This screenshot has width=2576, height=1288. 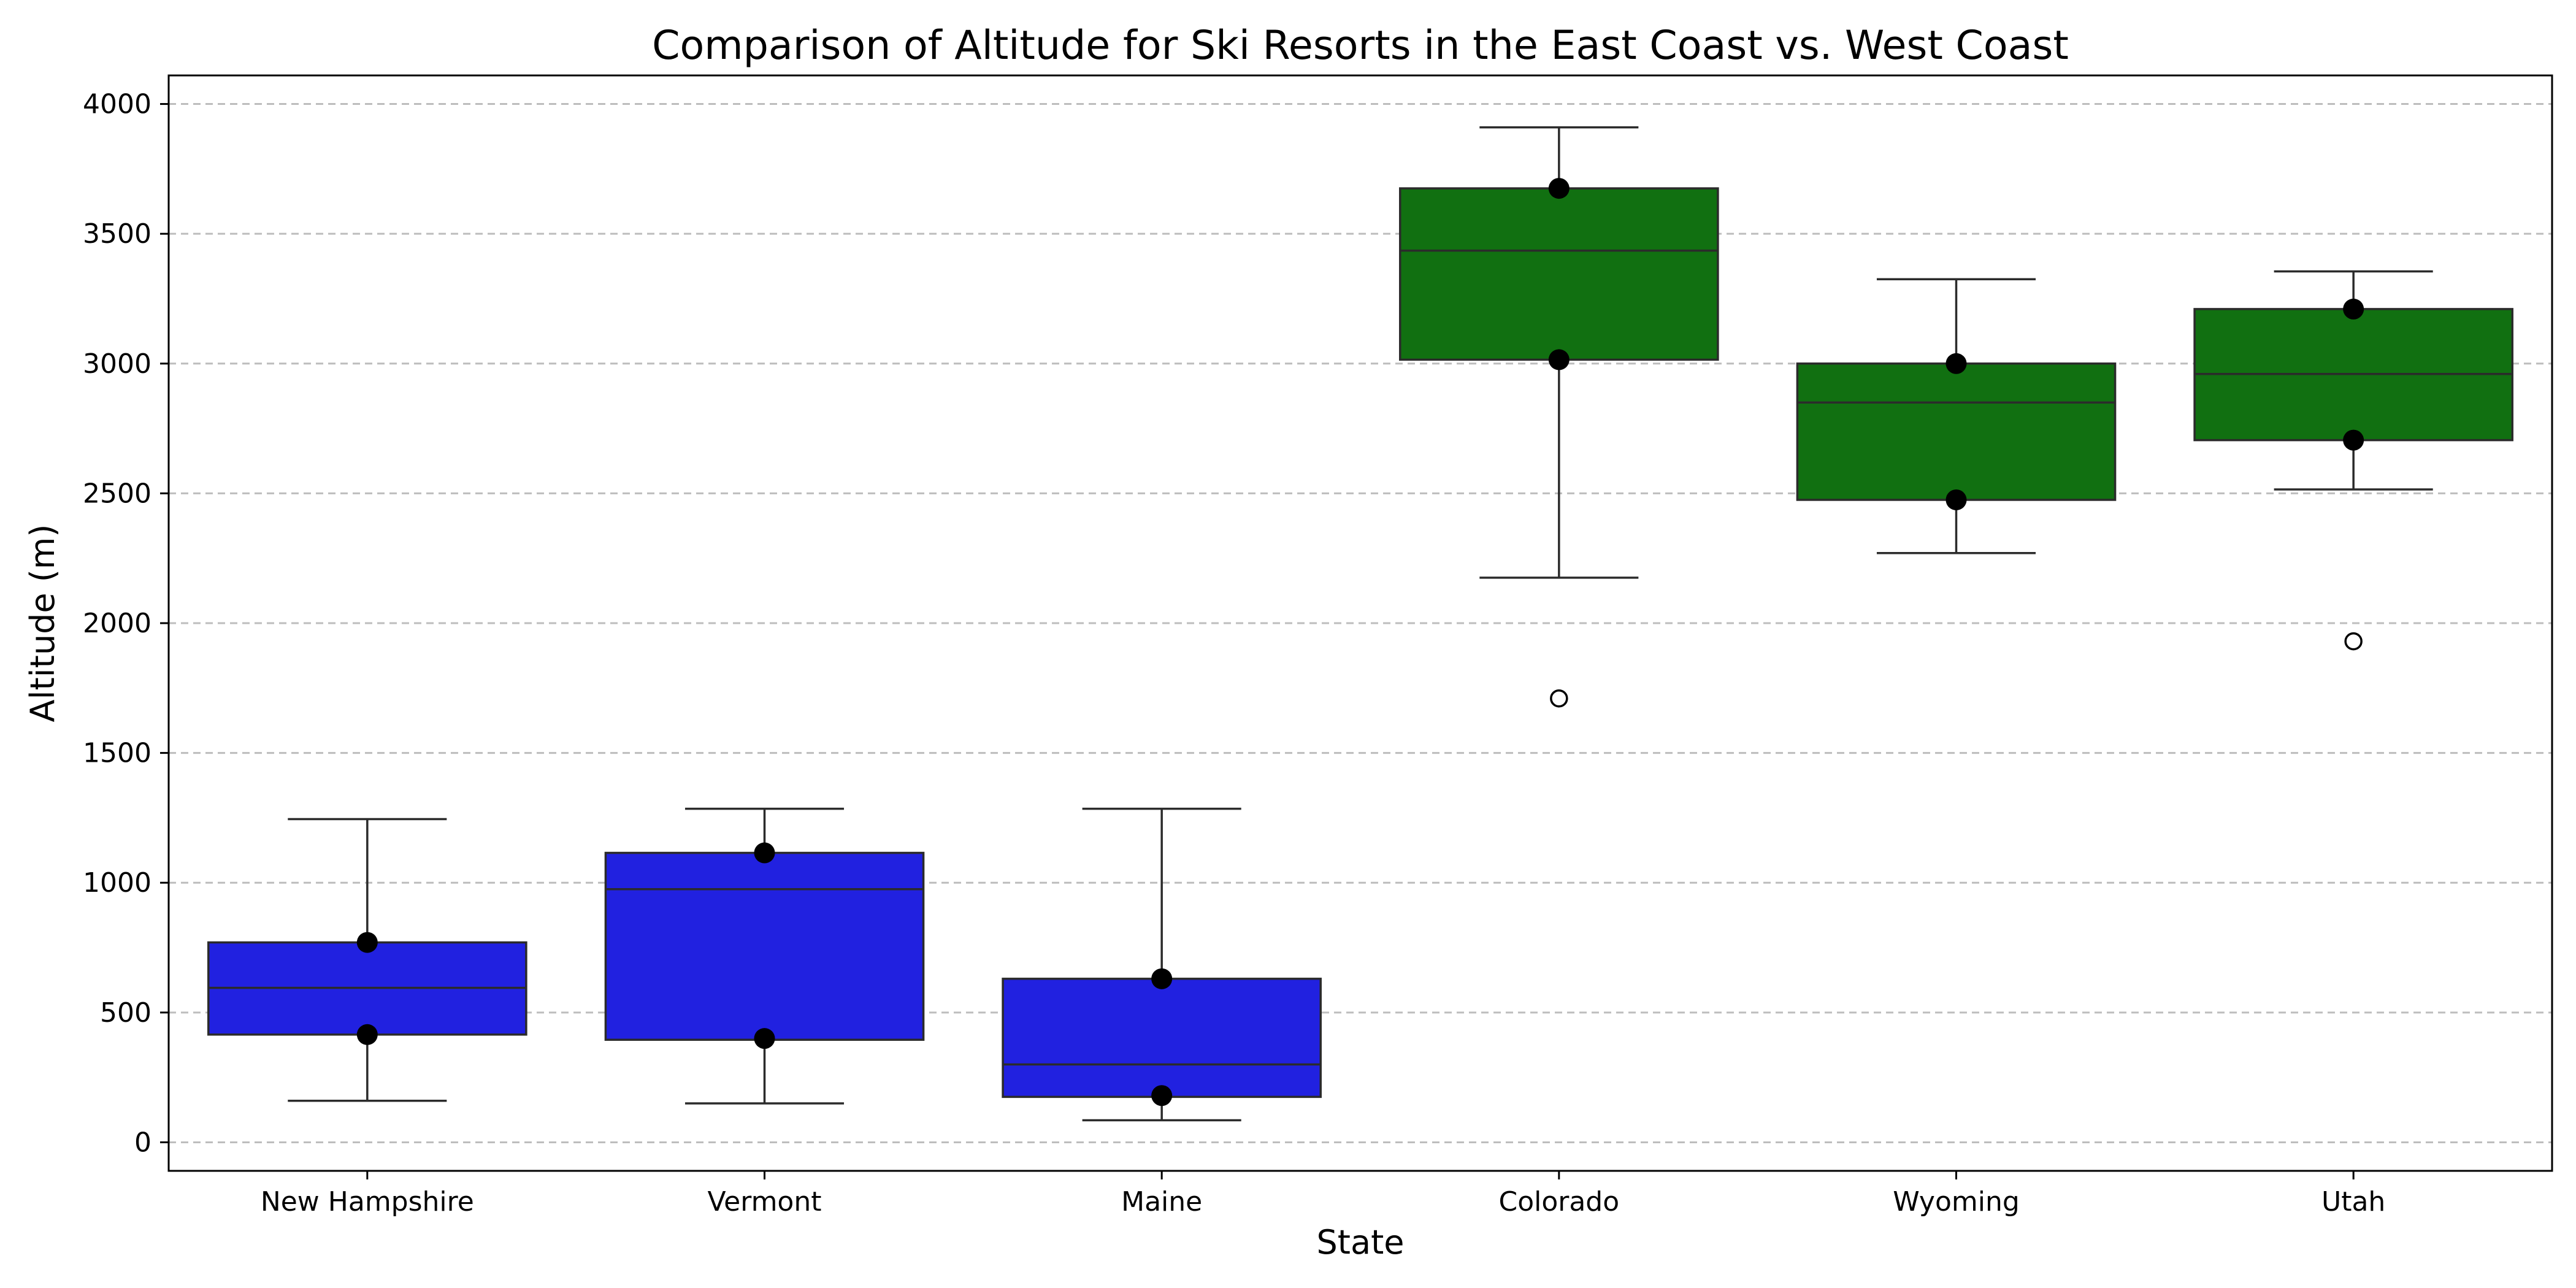 I want to click on box-utah, so click(x=2353, y=460).